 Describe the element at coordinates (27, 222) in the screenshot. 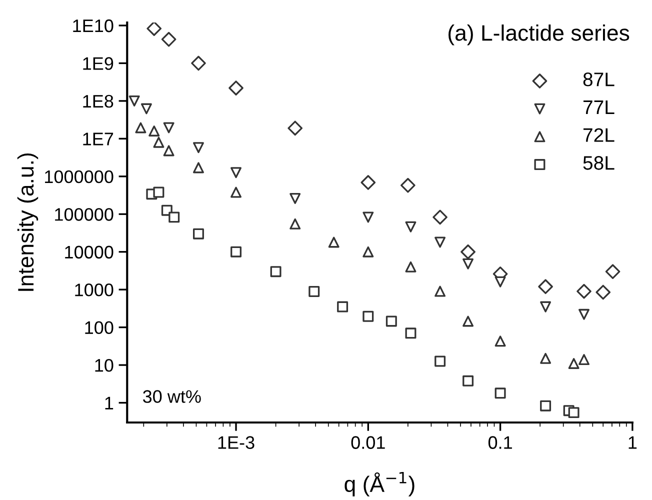

I see `y-axis-title: Intensity (a.u.)` at that location.